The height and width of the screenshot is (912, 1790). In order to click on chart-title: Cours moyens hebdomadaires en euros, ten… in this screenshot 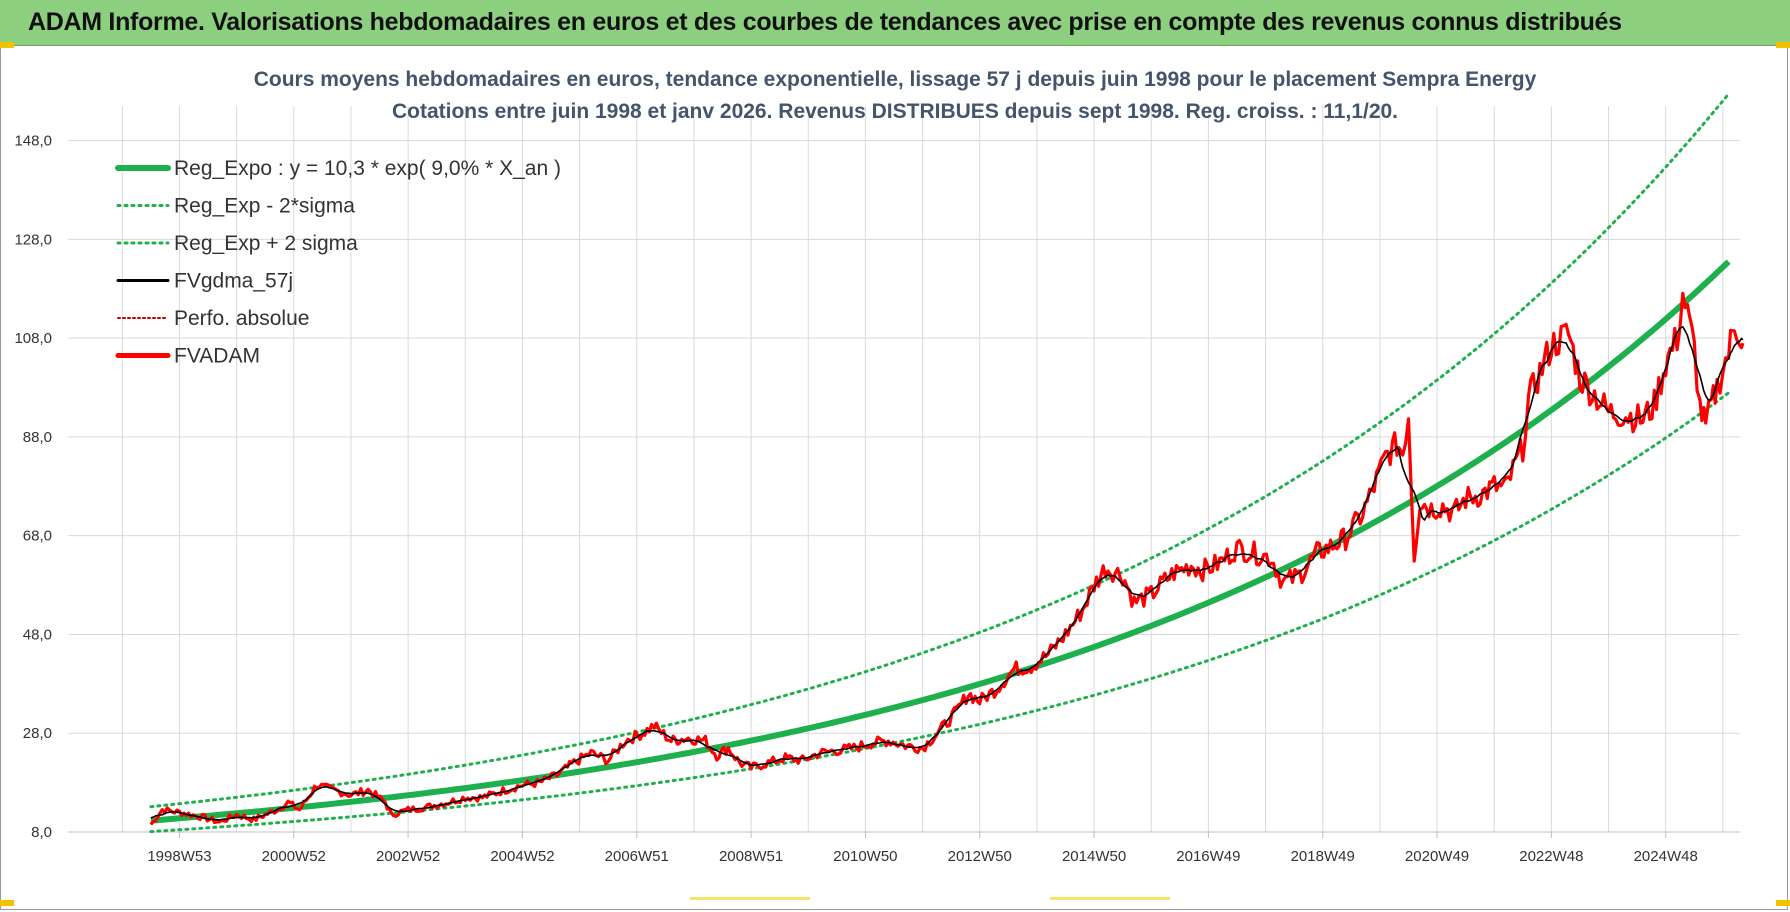, I will do `click(895, 79)`.